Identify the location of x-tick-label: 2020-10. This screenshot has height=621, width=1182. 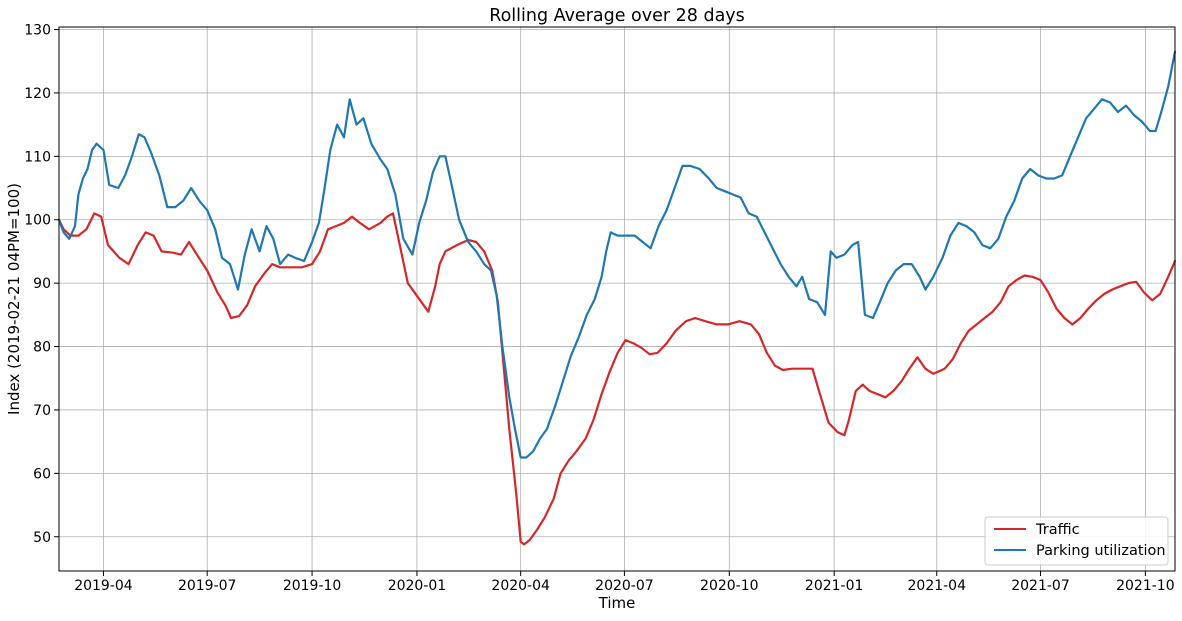
(729, 586).